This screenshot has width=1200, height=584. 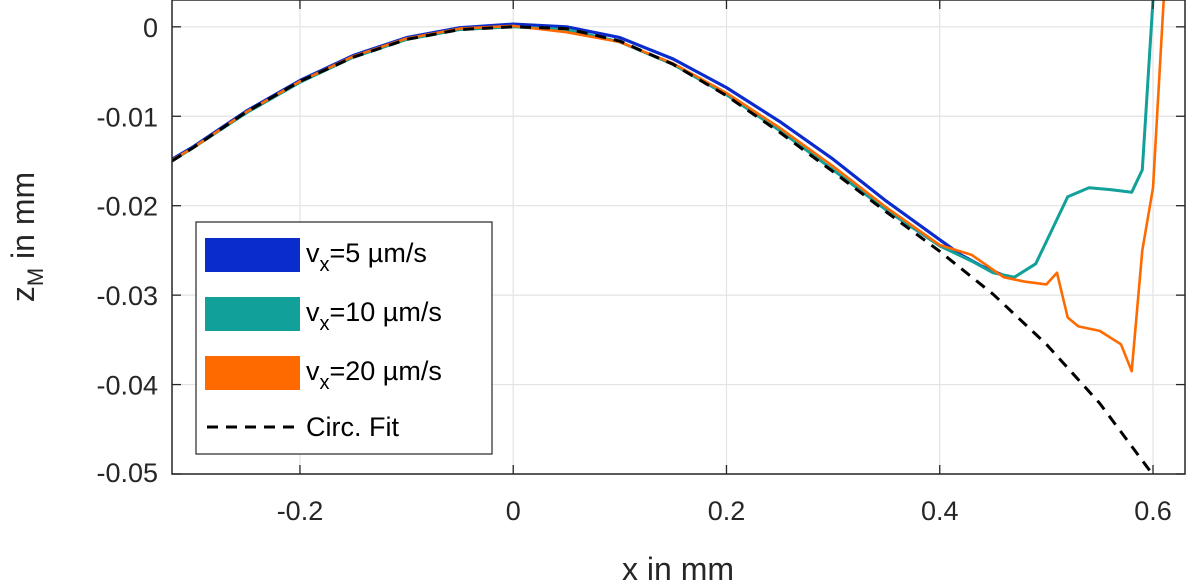 What do you see at coordinates (127, 296) in the screenshot?
I see `y-tick-label-3: -0.03` at bounding box center [127, 296].